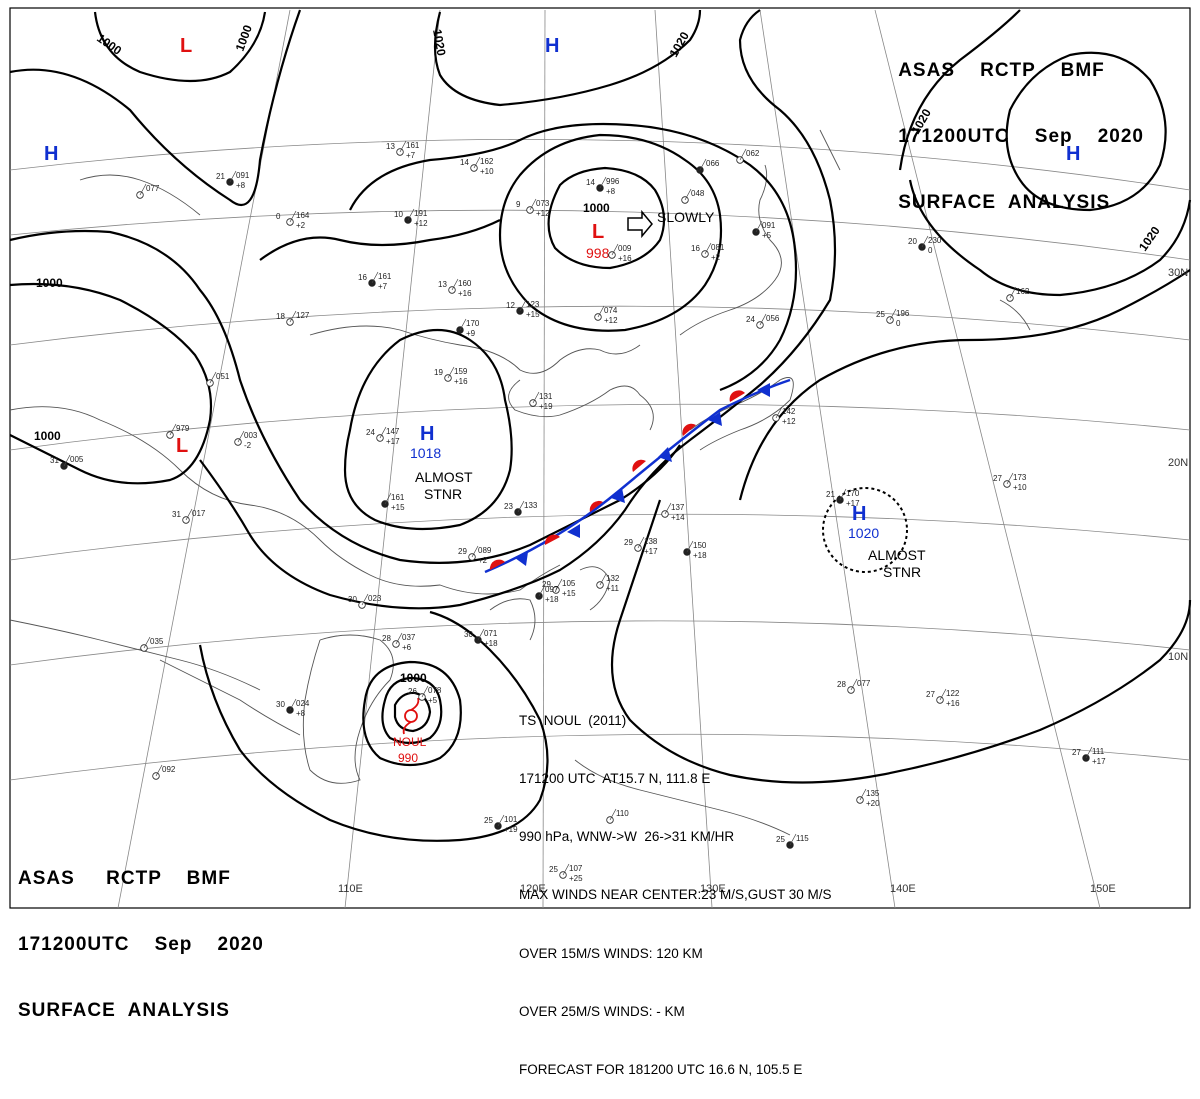  I want to click on station-tendency: +15, so click(569, 593).